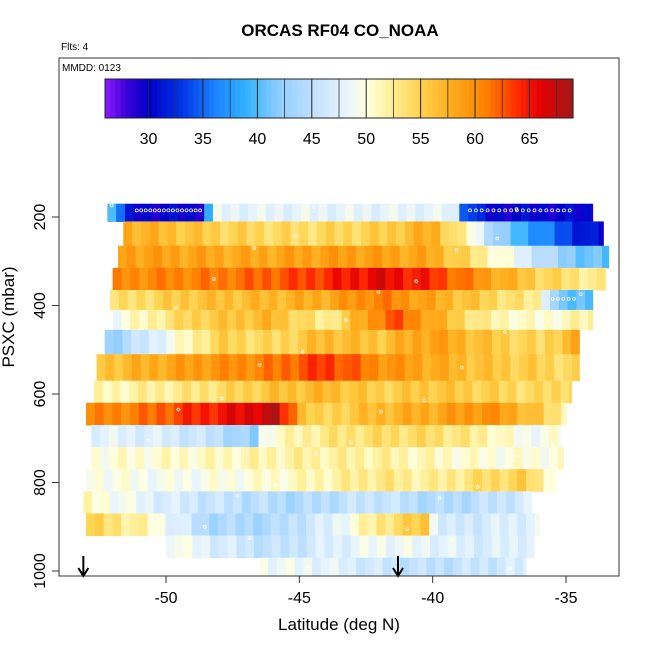 This screenshot has width=650, height=650. Describe the element at coordinates (40, 217) in the screenshot. I see `y-tick-label: 200` at that location.